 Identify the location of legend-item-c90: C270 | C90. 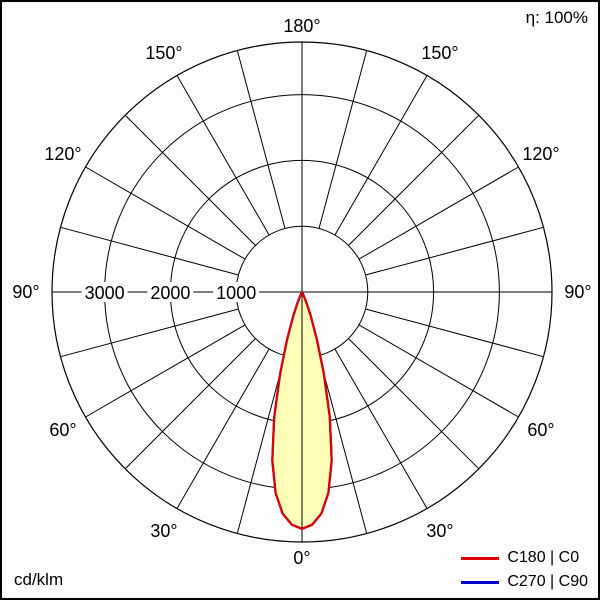
(524, 582).